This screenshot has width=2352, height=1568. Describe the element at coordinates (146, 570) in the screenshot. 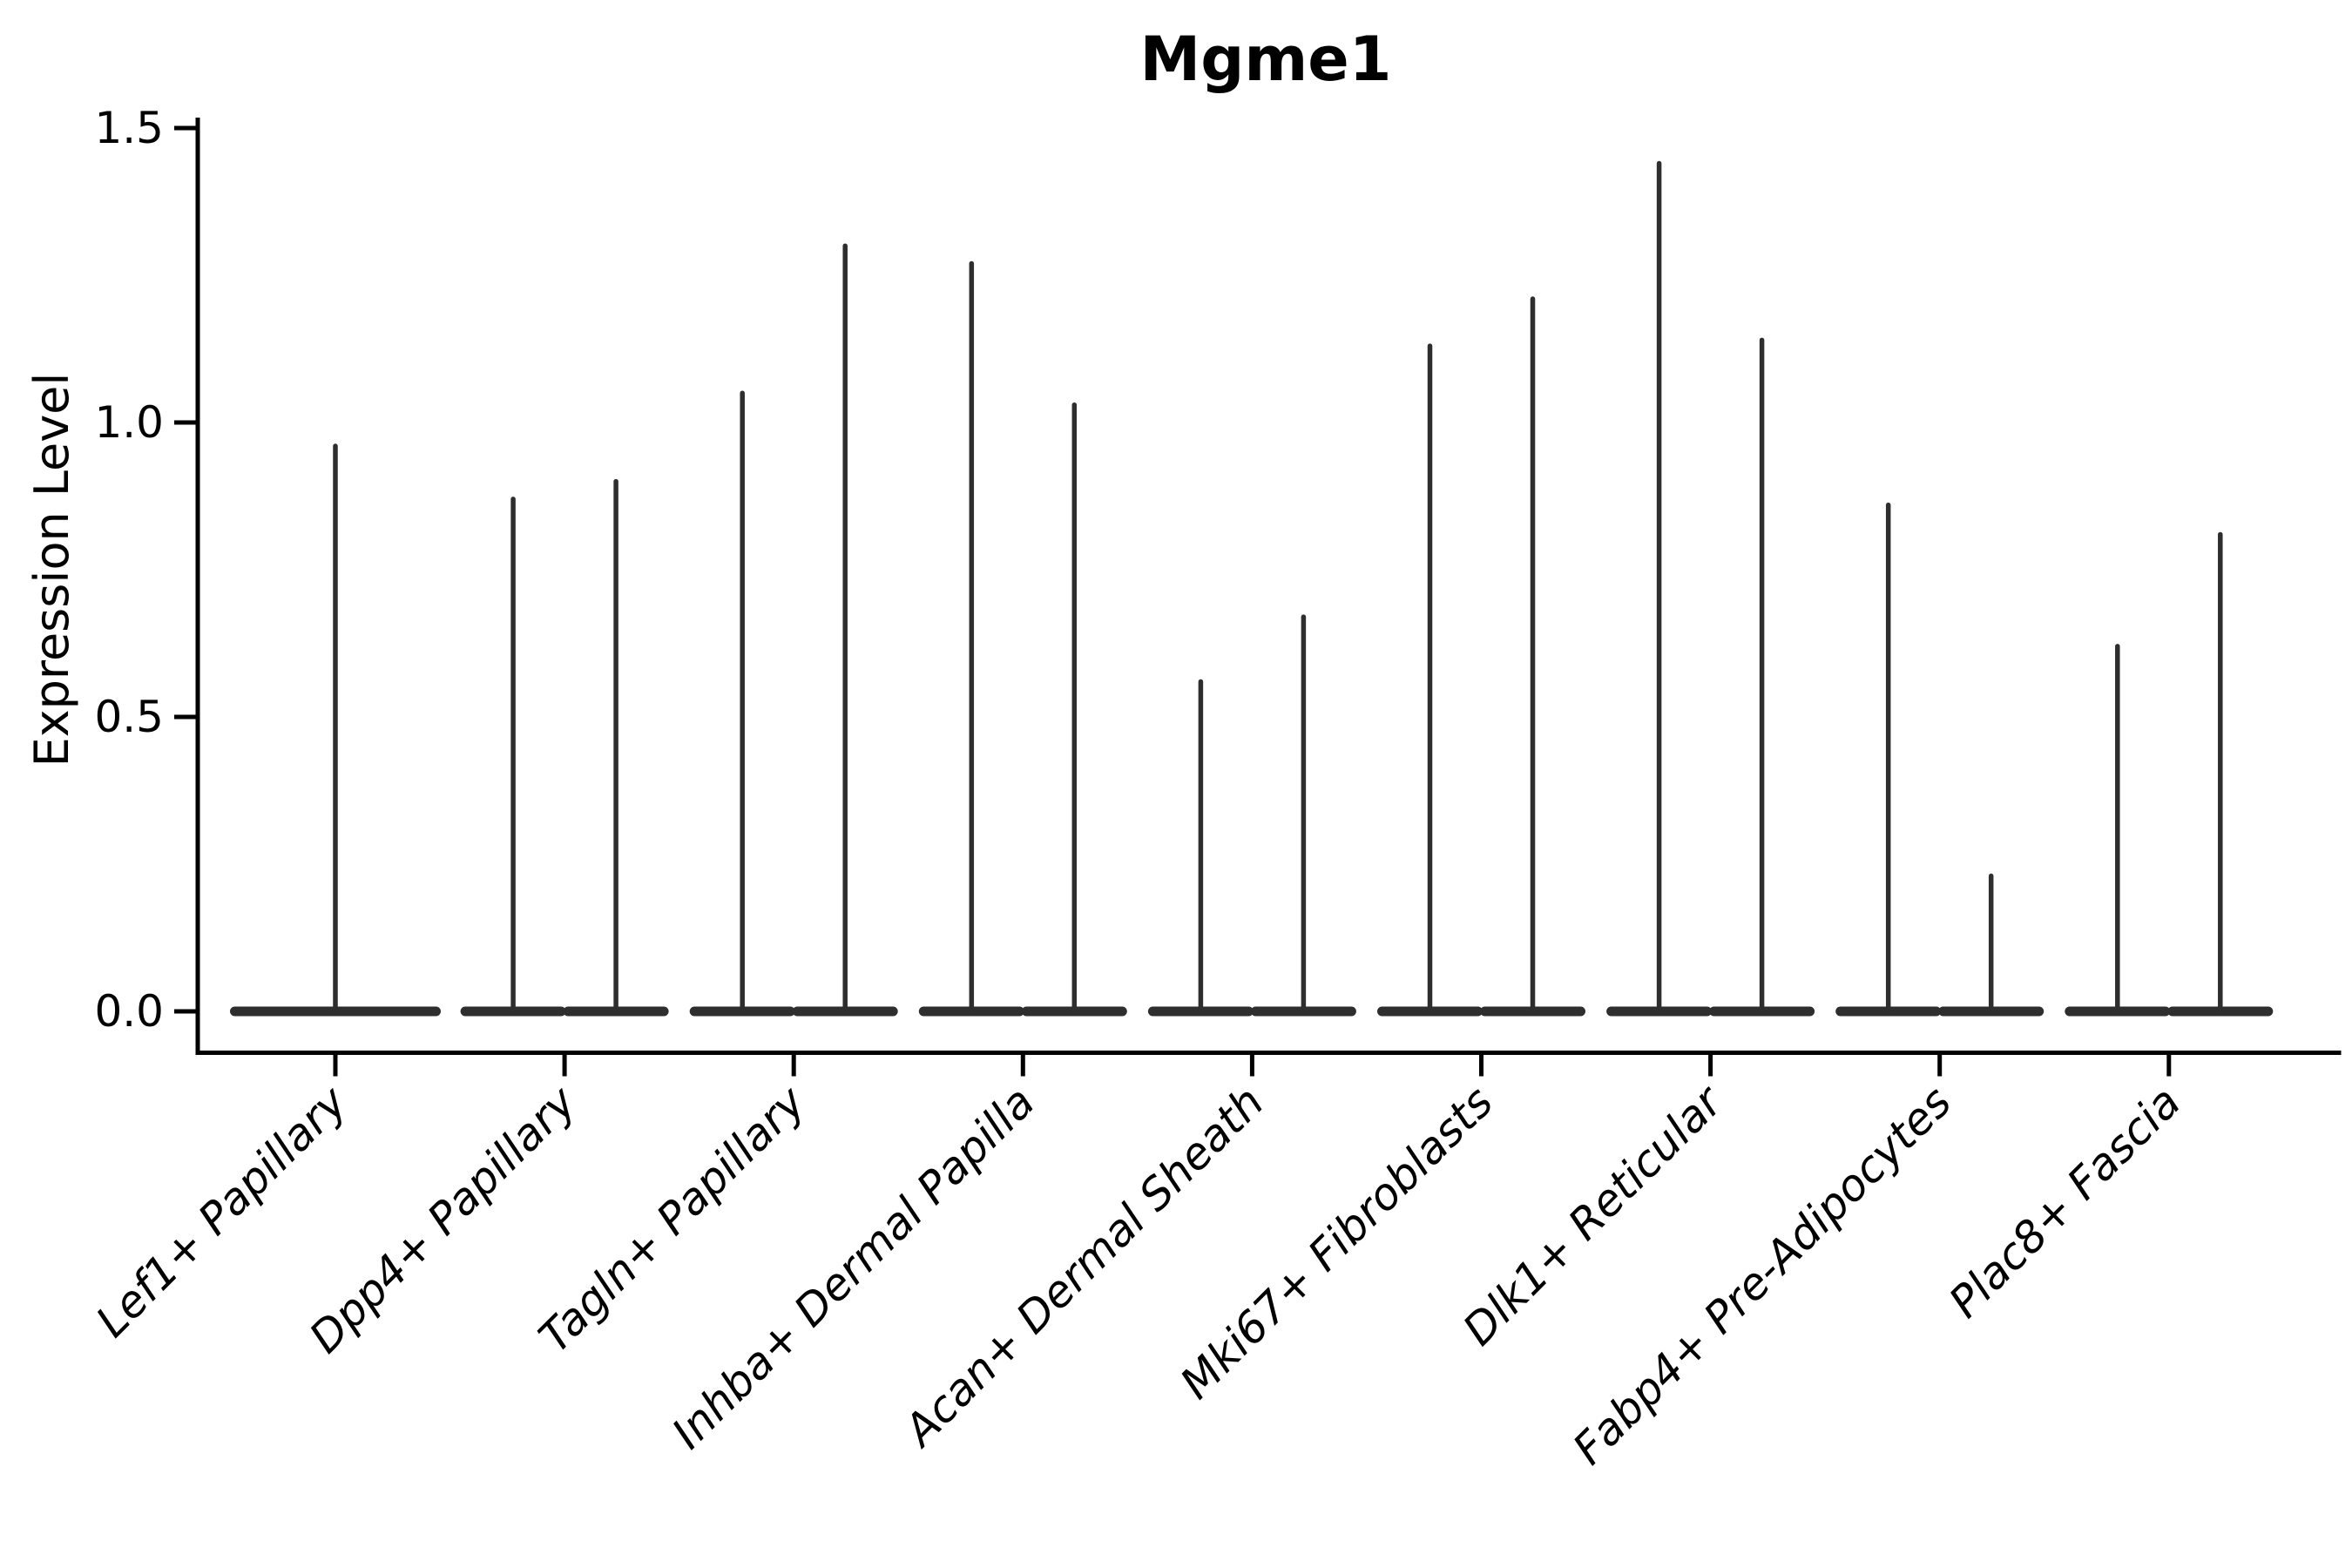

I see `y-axis-ticks: 0.0 0.5 1.0 1.5` at that location.